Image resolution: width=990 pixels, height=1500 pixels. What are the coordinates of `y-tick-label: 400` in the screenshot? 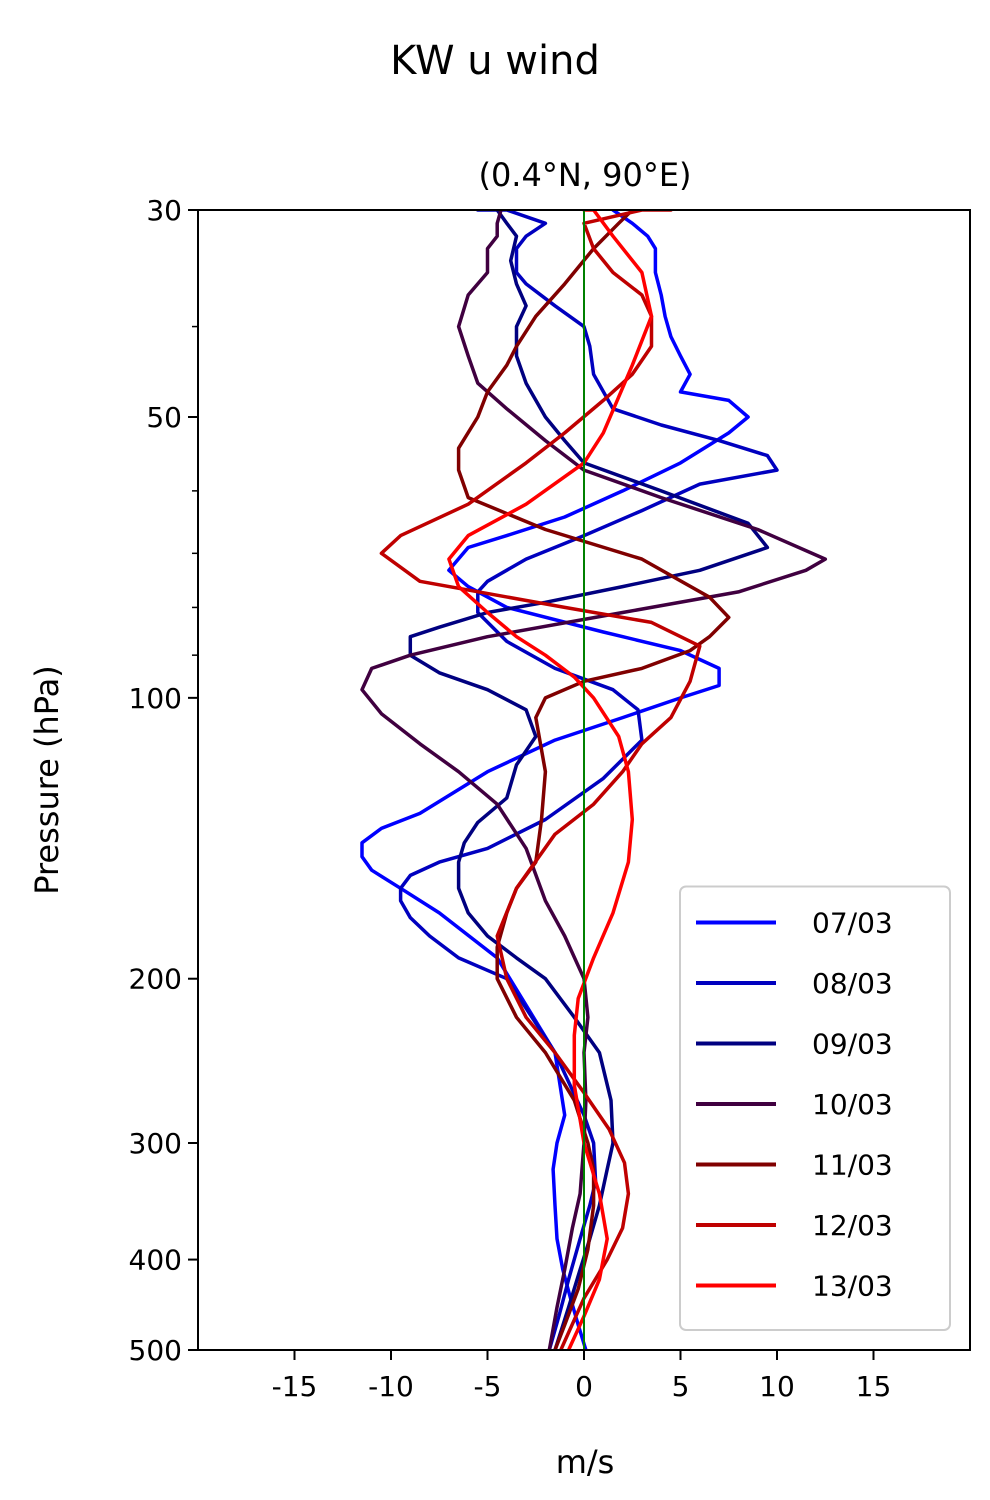 It's located at (155, 1260).